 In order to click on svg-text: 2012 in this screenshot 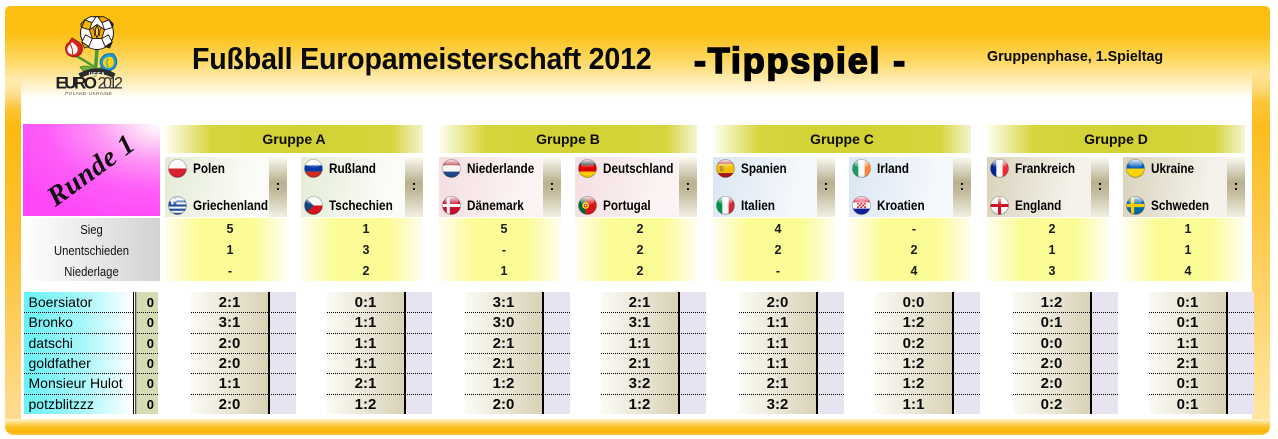, I will do `click(111, 84)`.